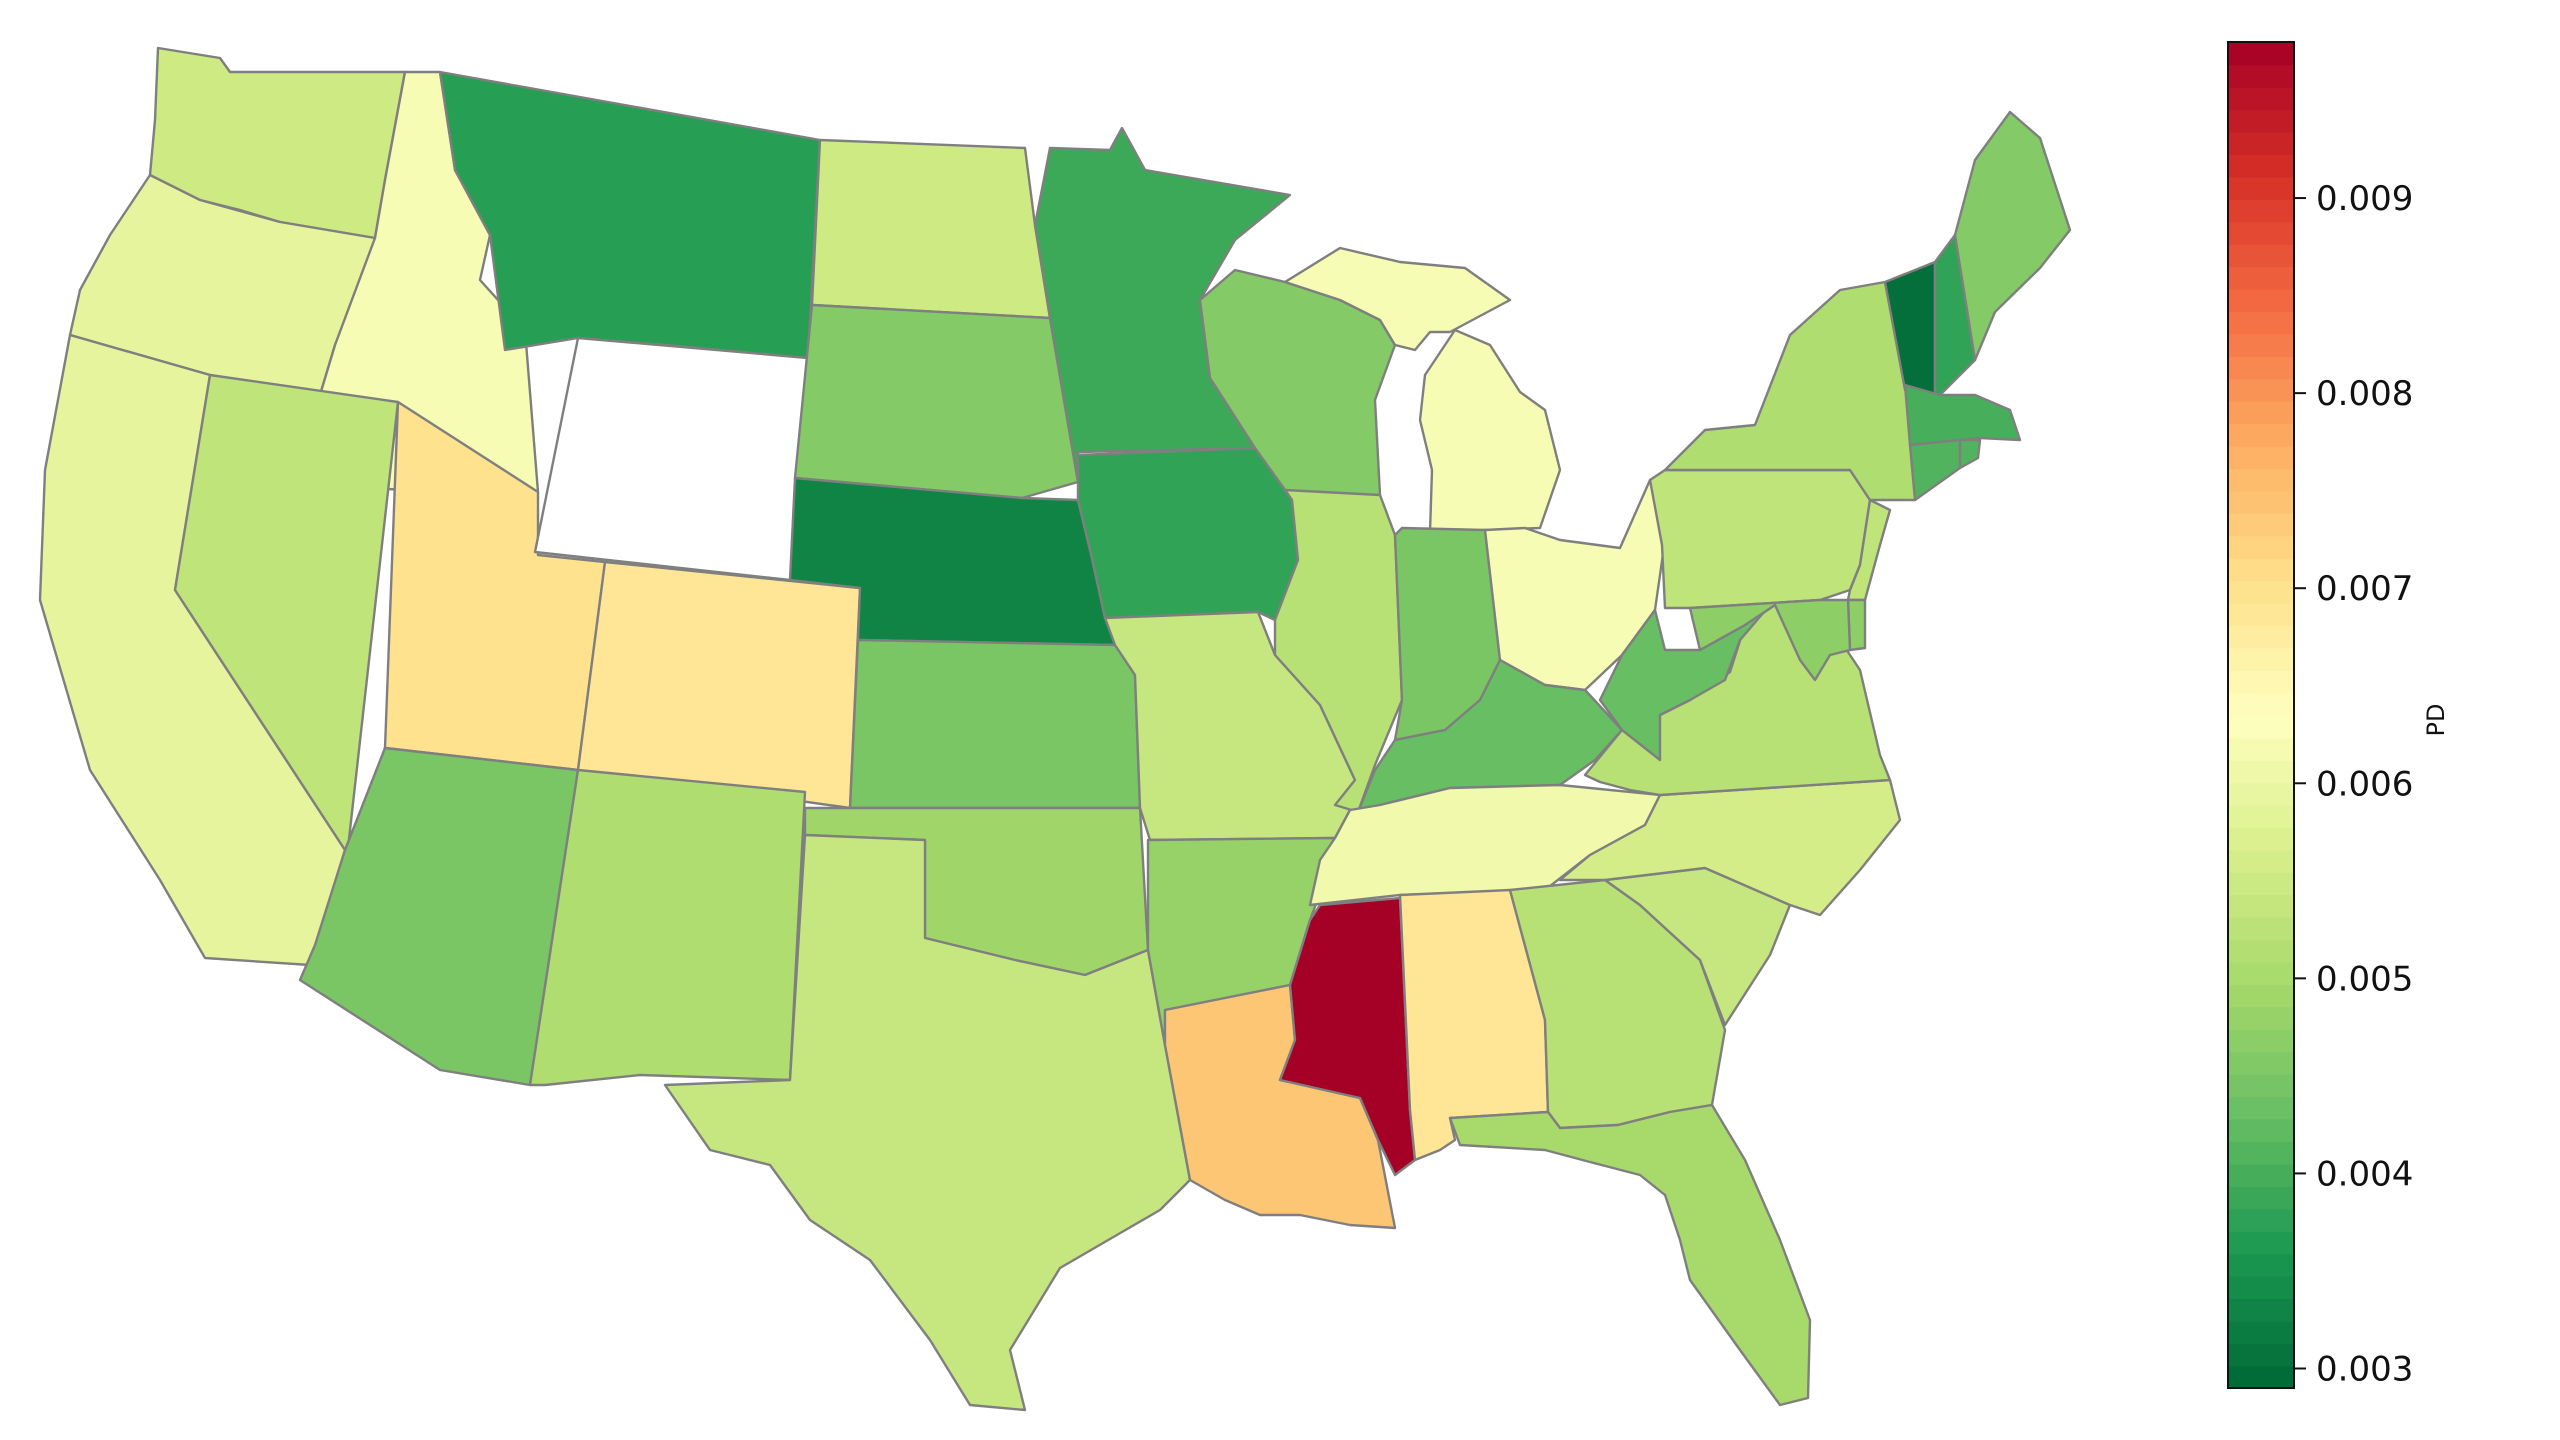  I want to click on state-co, so click(719, 685).